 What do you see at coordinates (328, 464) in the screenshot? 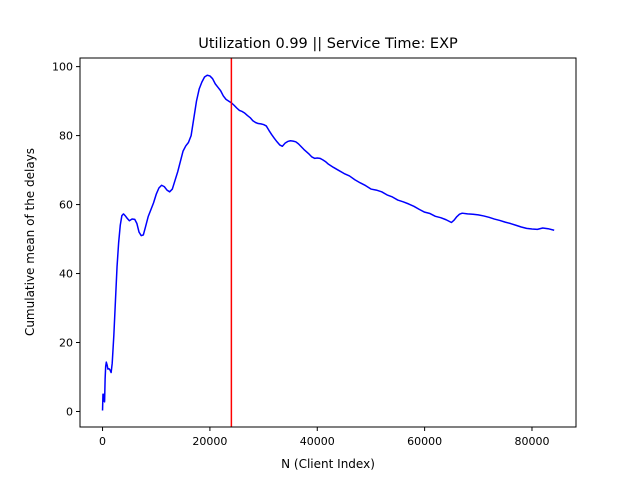
I see `x-axis-label: N (Client Index)` at bounding box center [328, 464].